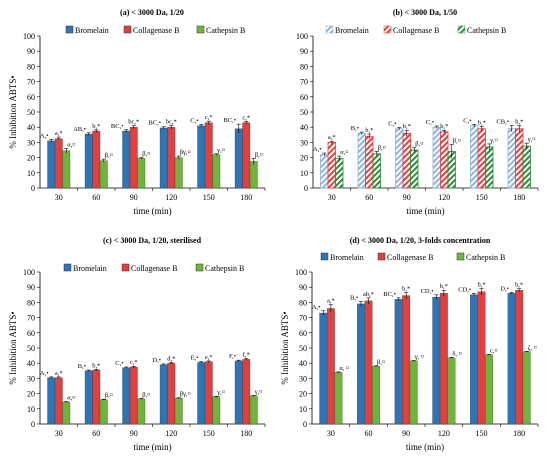 The height and width of the screenshot is (470, 550). I want to click on significance-label: bc,*, so click(171, 121).